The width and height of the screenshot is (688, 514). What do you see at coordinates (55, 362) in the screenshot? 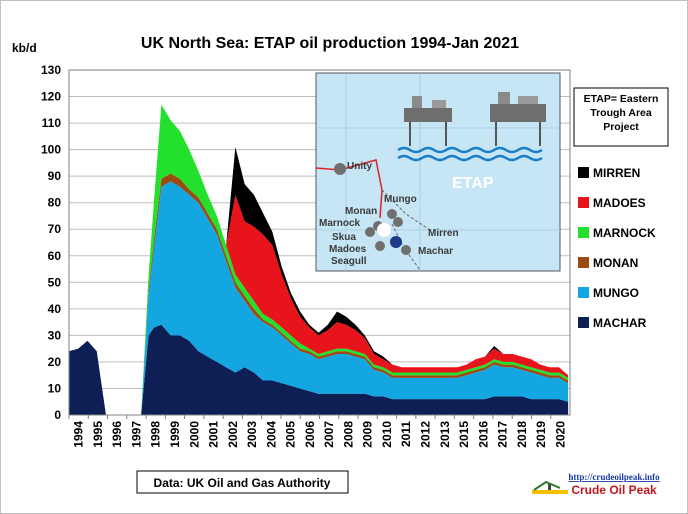
I see `y-tick-label: 20` at bounding box center [55, 362].